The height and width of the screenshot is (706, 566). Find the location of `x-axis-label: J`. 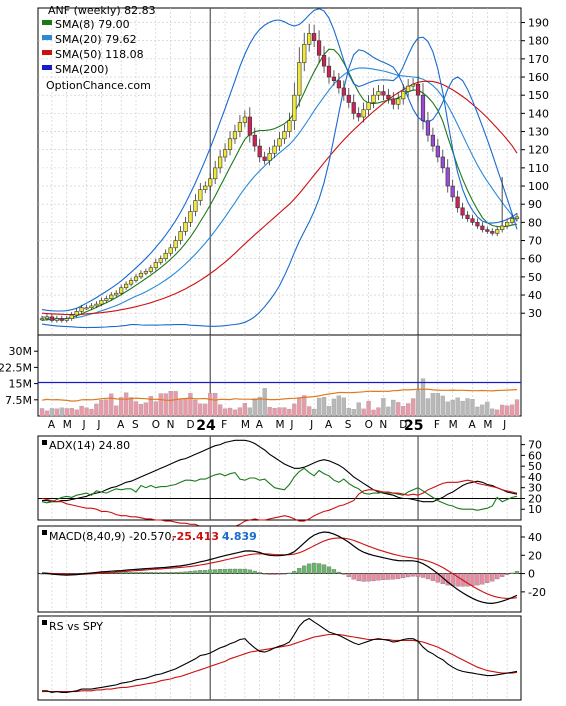

x-axis-label: J is located at coordinates (291, 425).